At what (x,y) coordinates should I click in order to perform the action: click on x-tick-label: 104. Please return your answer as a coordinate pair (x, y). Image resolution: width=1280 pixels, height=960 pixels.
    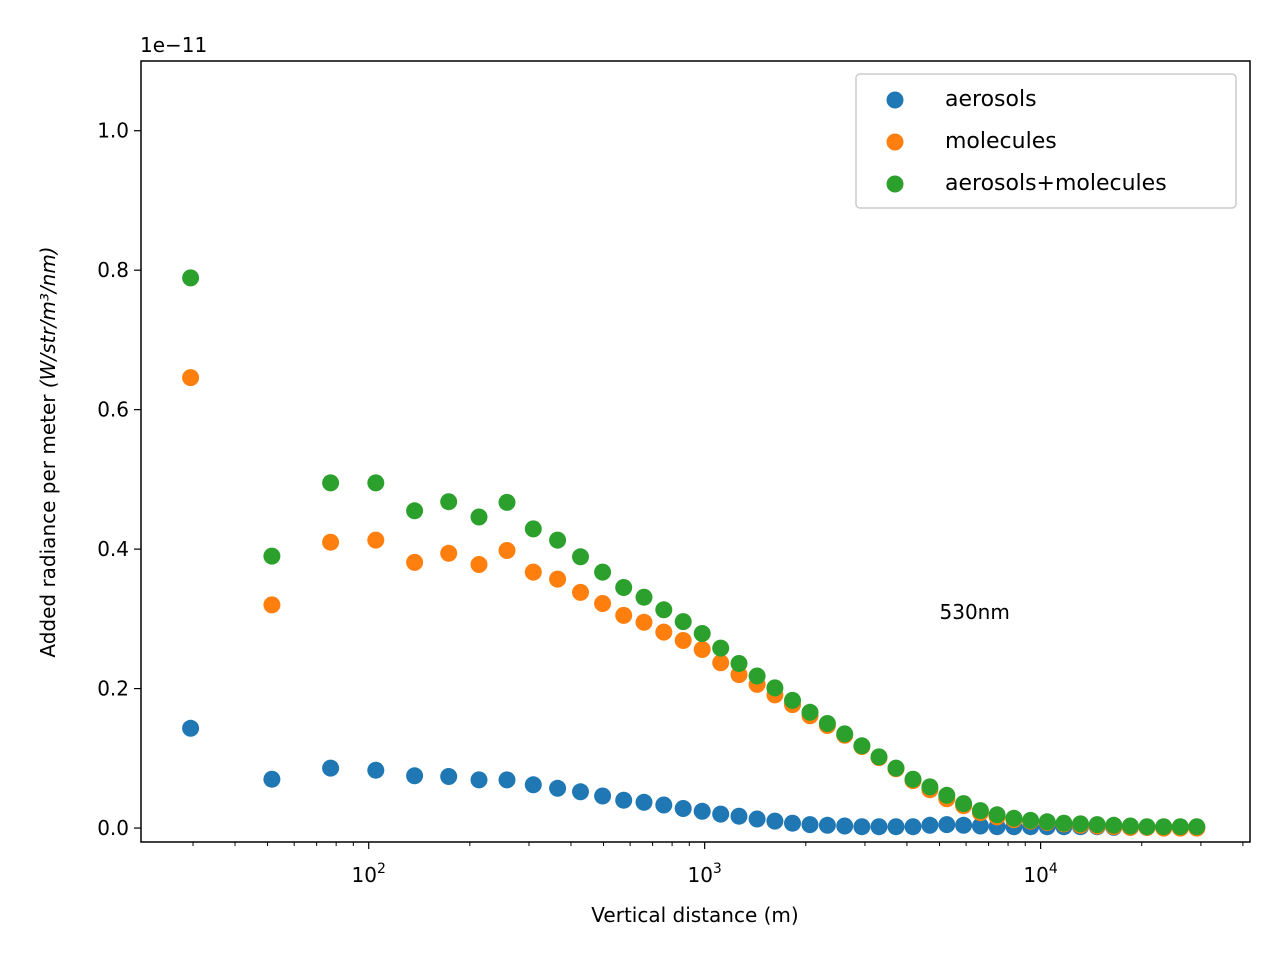
    Looking at the image, I should click on (1040, 874).